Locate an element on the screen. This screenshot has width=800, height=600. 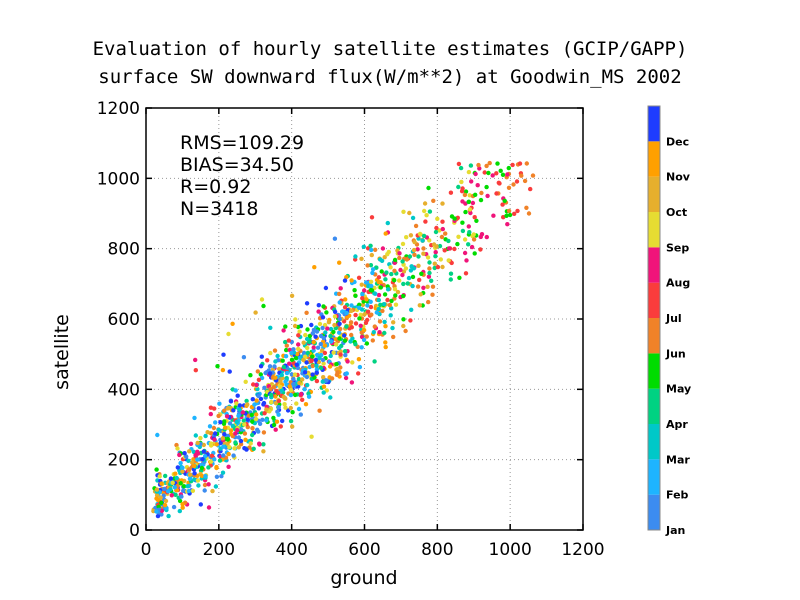
legend-swatch-nov is located at coordinates (654, 159).